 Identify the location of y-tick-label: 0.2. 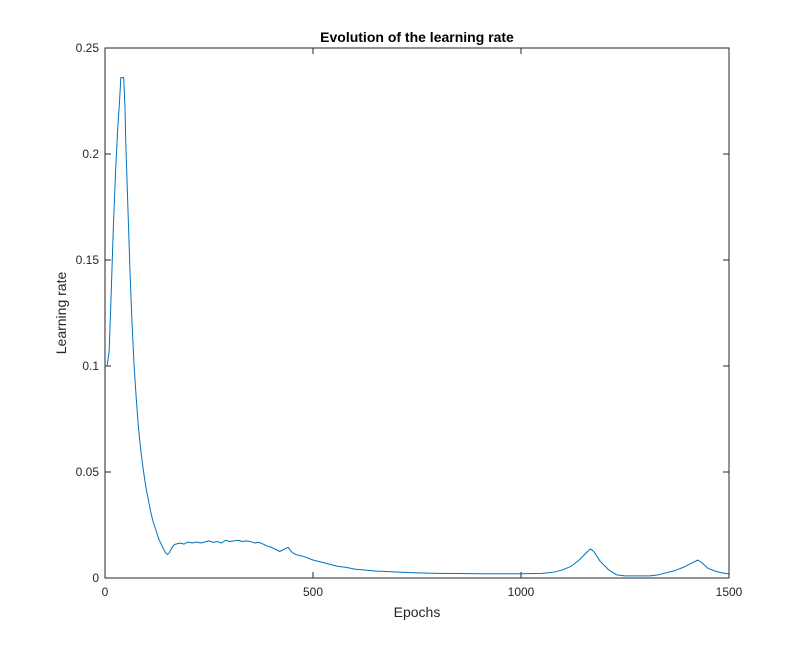
(90, 154).